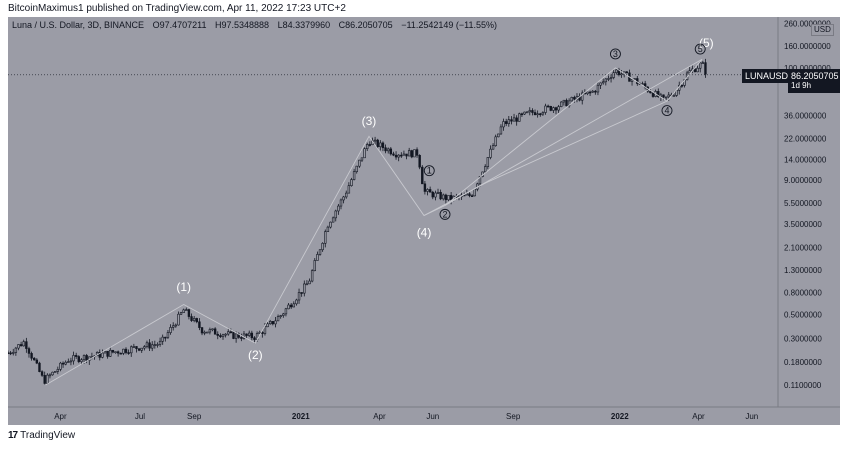 This screenshot has height=449, width=850. Describe the element at coordinates (805, 159) in the screenshot. I see `y-tick-label: 14.0000000` at that location.